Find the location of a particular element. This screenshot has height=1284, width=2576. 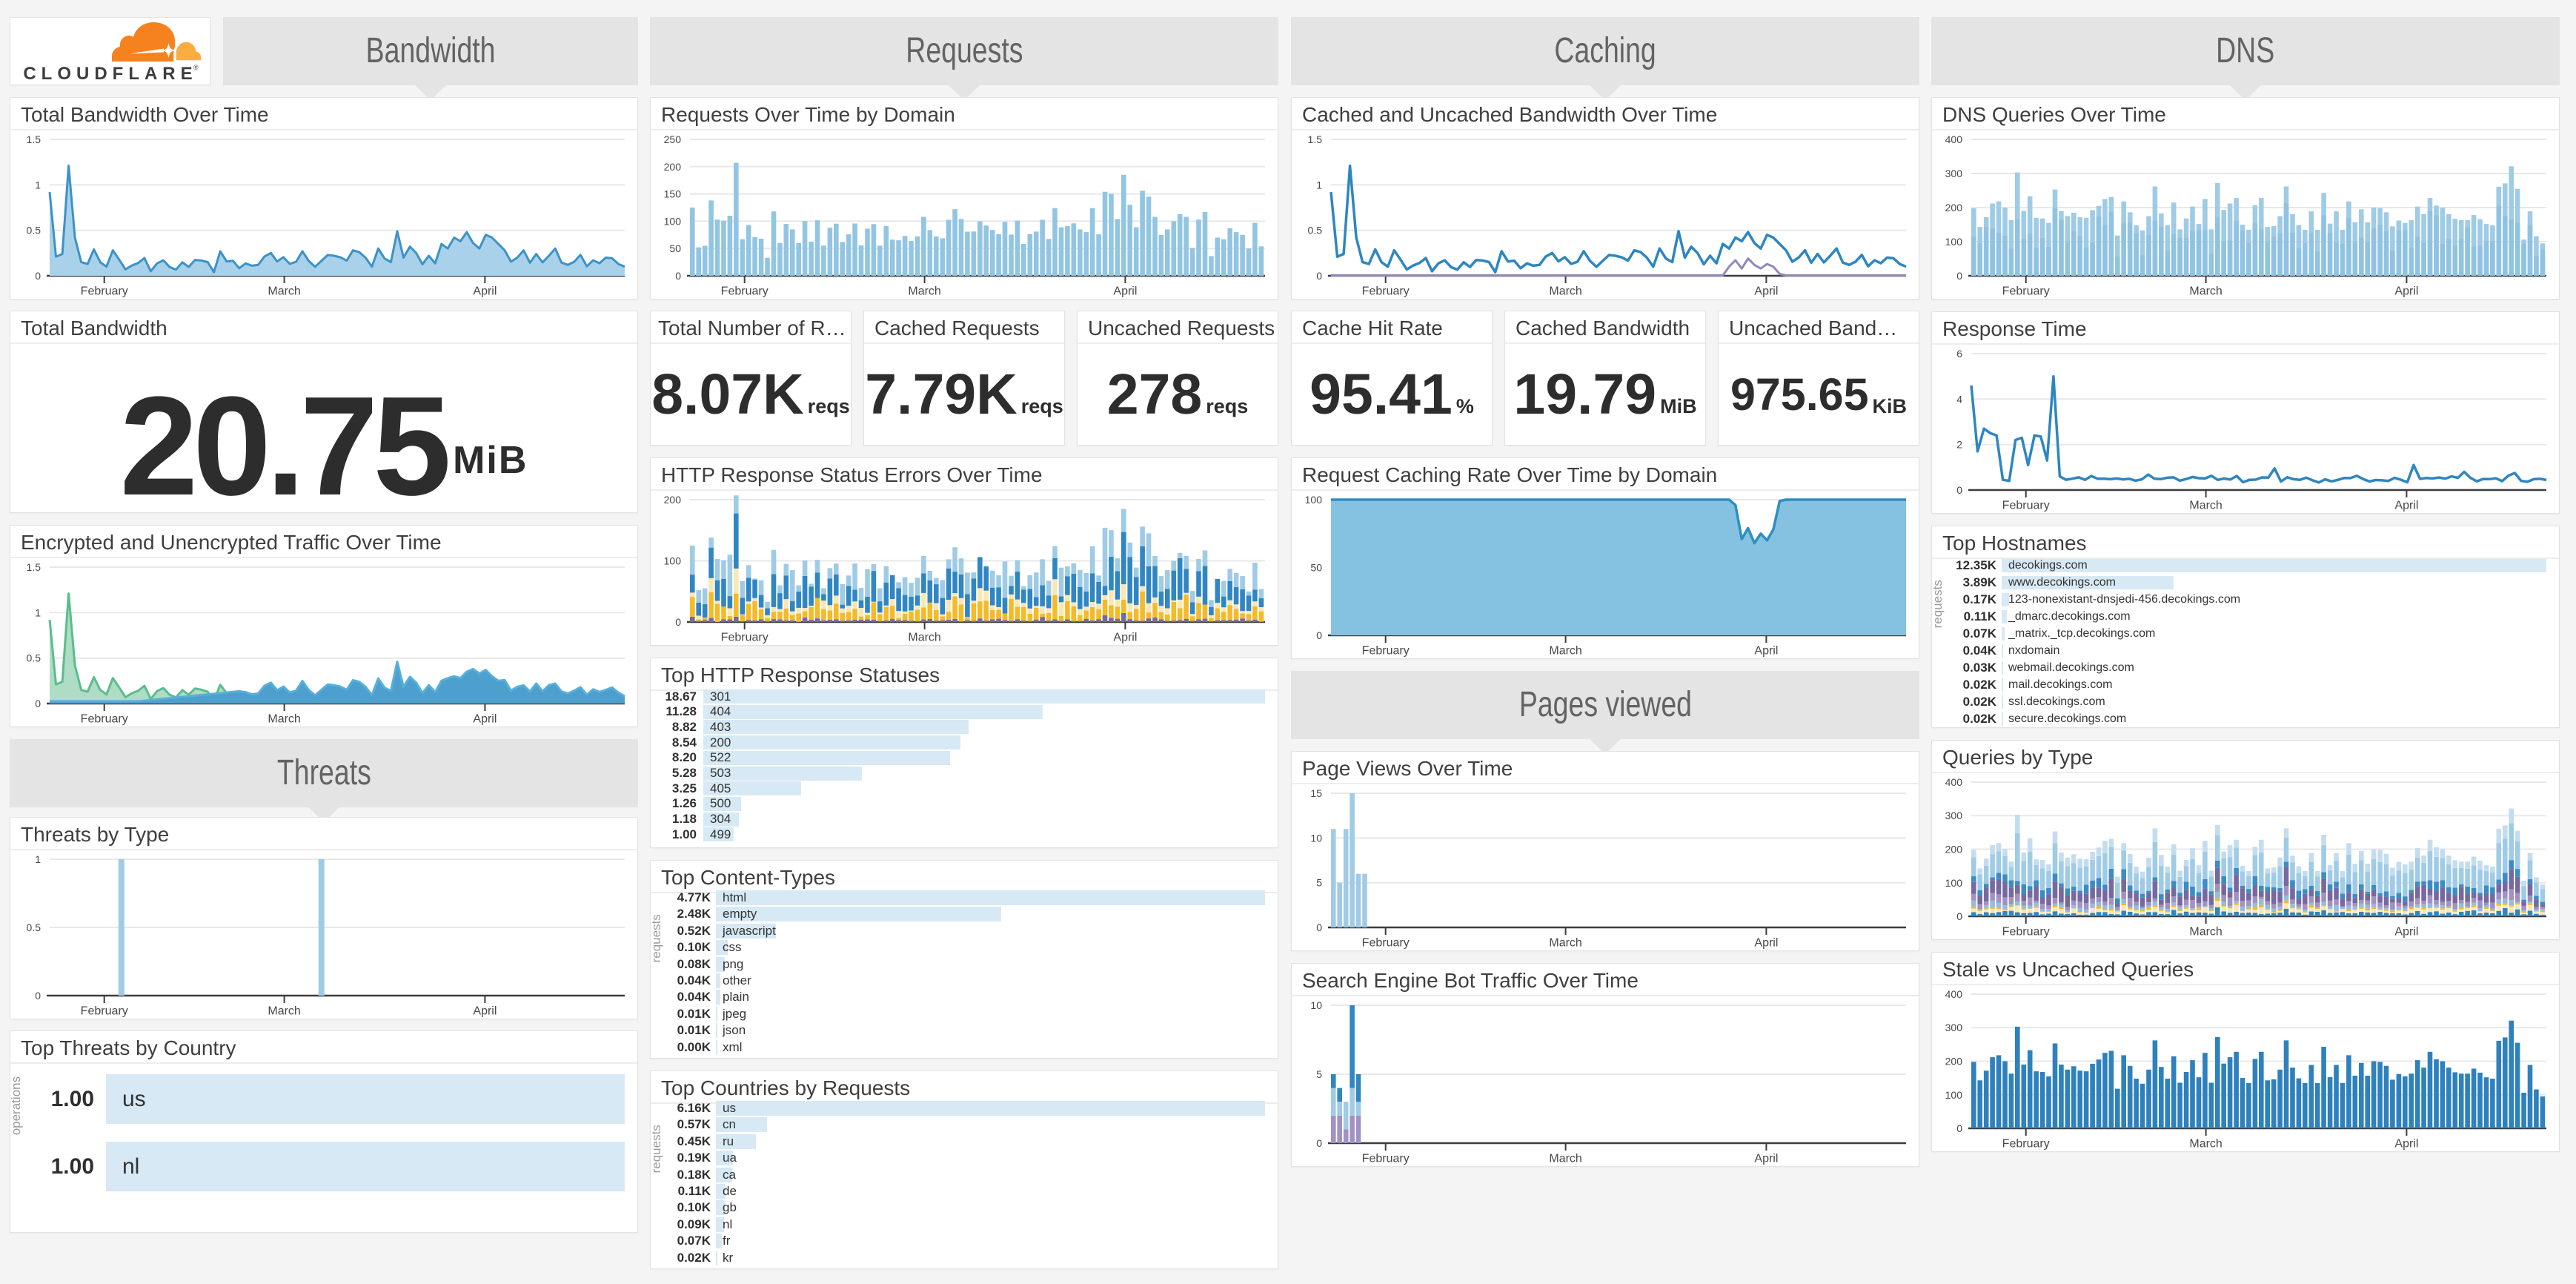

svg-text: 4 is located at coordinates (1959, 399).